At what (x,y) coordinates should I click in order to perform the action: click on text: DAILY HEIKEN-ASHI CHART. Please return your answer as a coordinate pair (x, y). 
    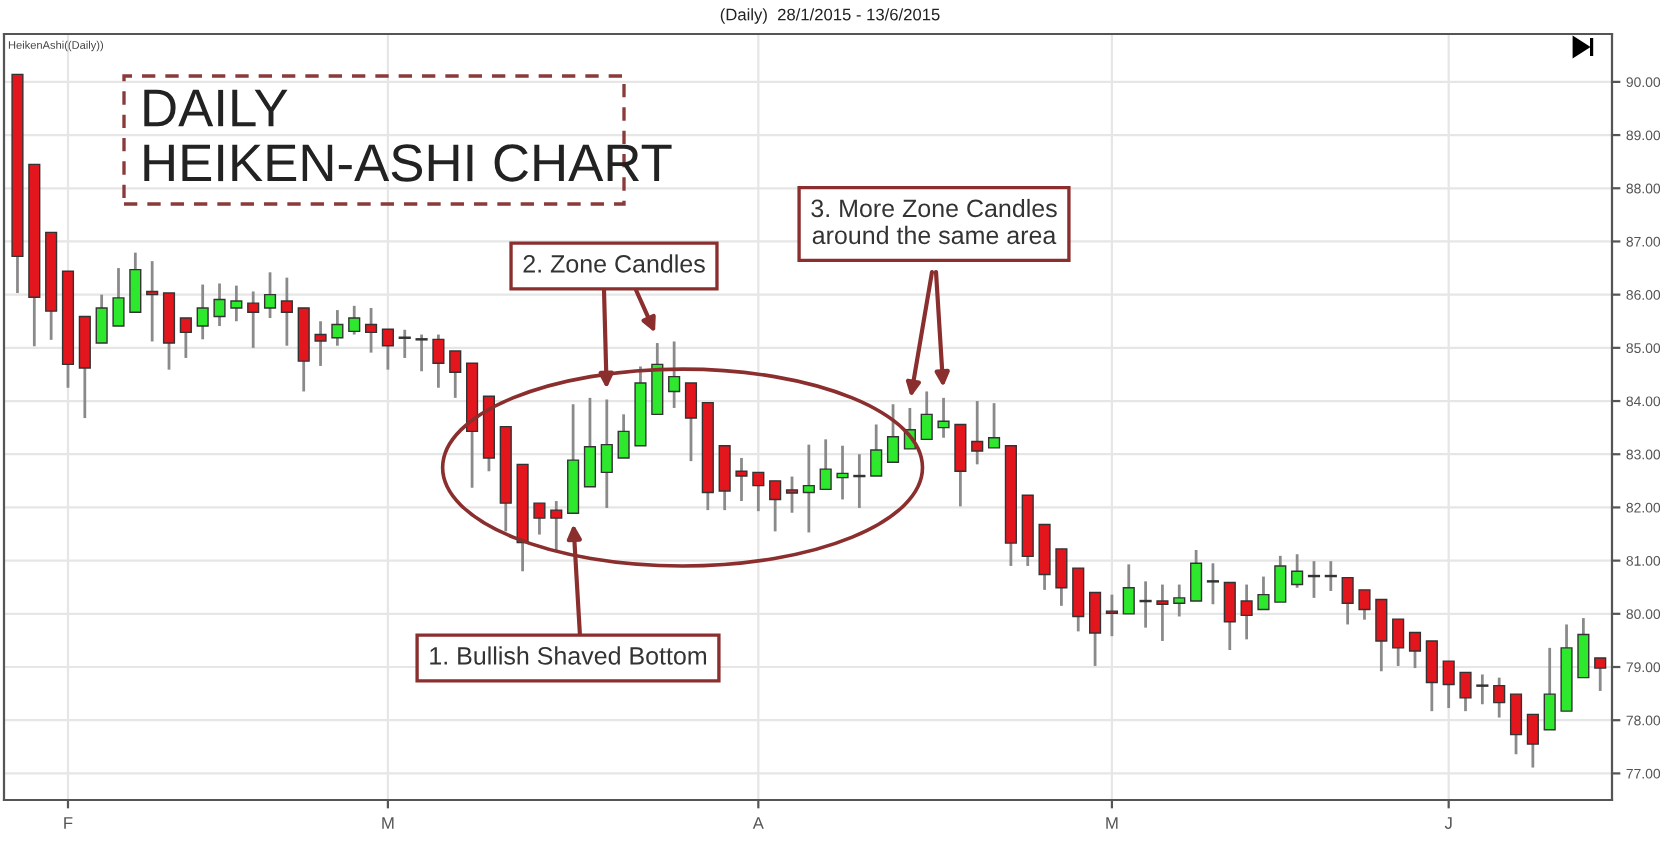
    Looking at the image, I should click on (408, 135).